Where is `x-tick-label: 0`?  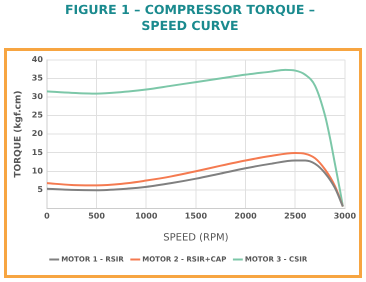 x-tick-label: 0 is located at coordinates (47, 215).